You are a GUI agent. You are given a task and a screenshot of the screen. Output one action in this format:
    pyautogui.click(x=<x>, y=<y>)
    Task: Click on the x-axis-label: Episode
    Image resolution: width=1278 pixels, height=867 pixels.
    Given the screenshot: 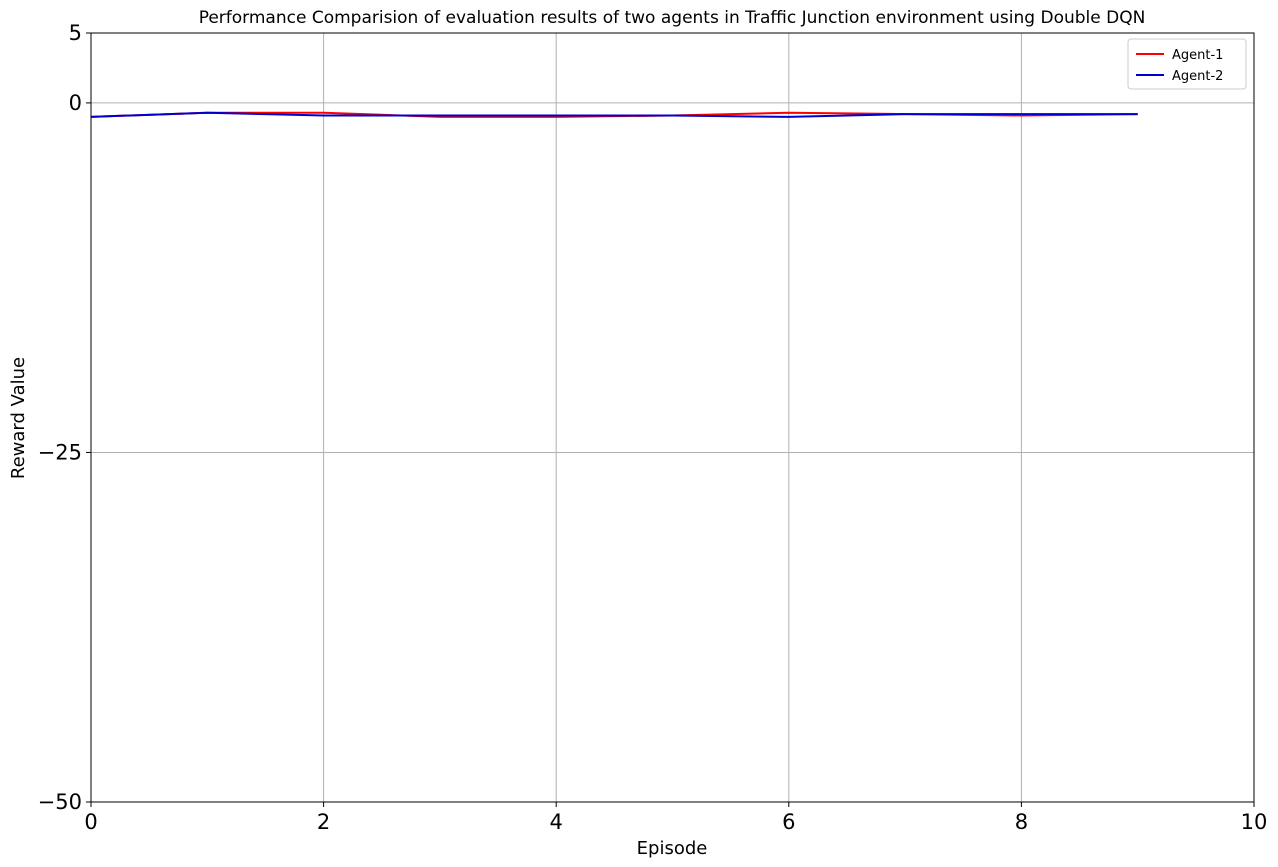 What is the action you would take?
    pyautogui.click(x=672, y=848)
    